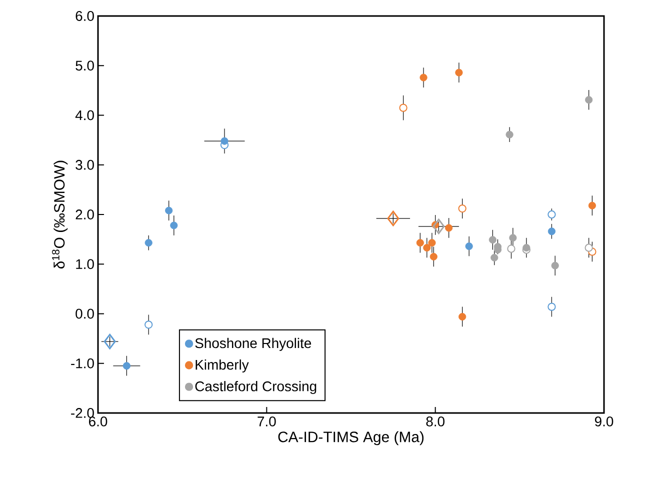 Image resolution: width=648 pixels, height=484 pixels. Describe the element at coordinates (85, 215) in the screenshot. I see `y-tick-label: 2.0` at that location.